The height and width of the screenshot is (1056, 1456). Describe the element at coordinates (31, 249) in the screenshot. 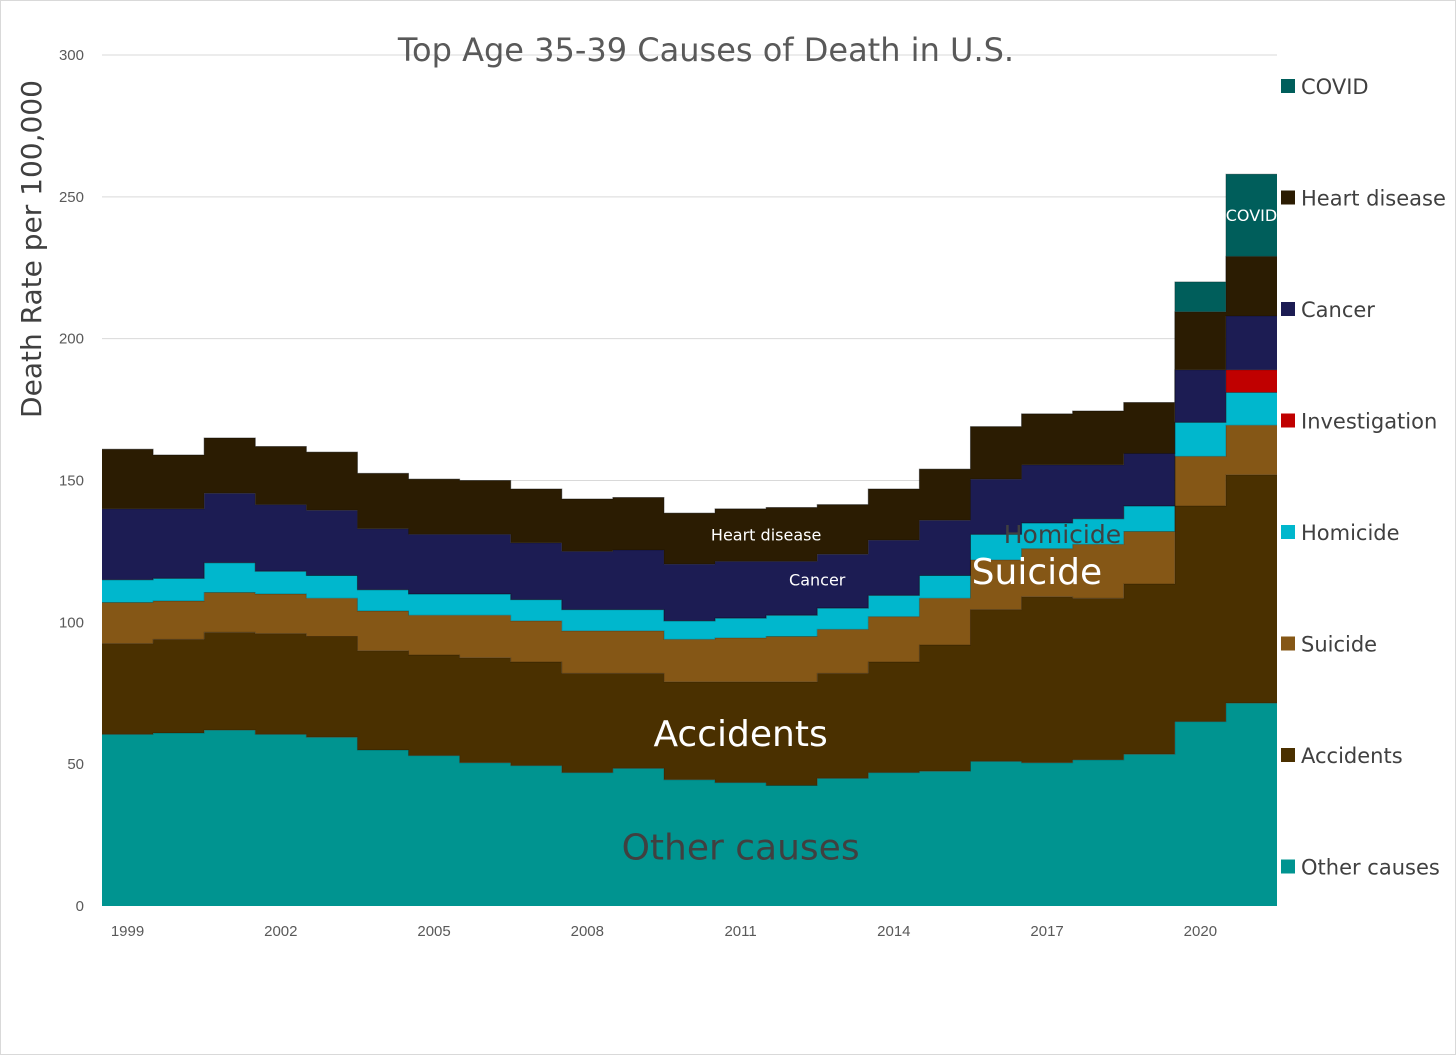

I see `y-axis-label: Death Rate per 100,000` at that location.